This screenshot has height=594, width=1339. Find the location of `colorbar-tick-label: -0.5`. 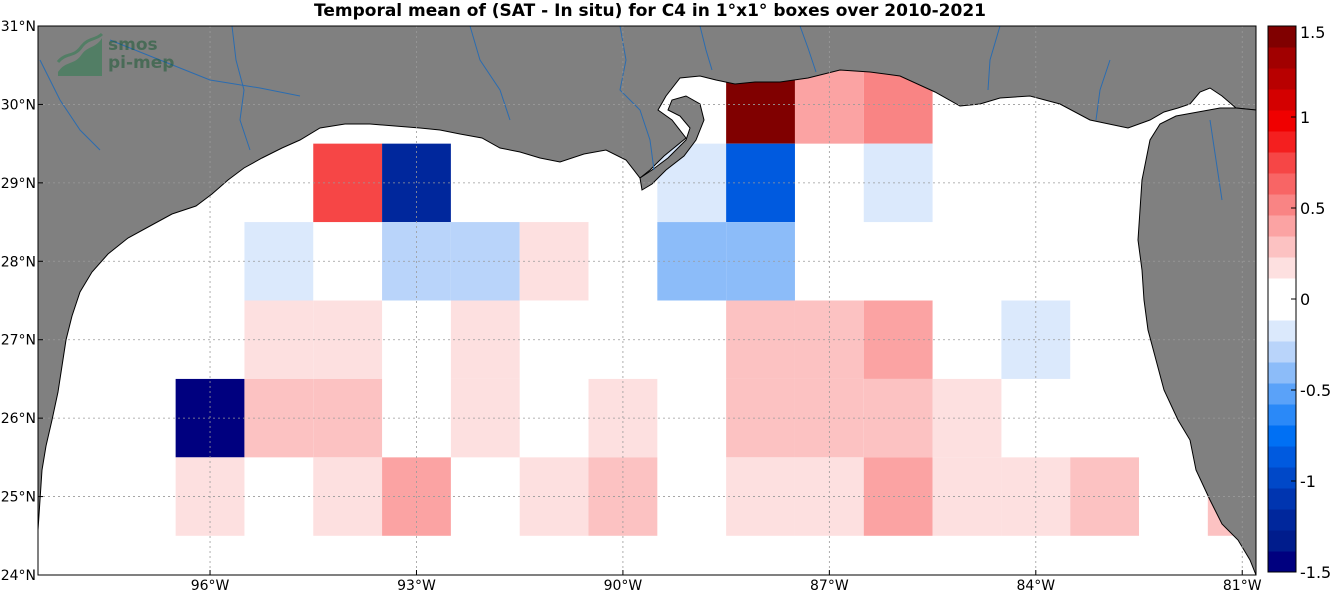

colorbar-tick-label: -0.5 is located at coordinates (1315, 390).